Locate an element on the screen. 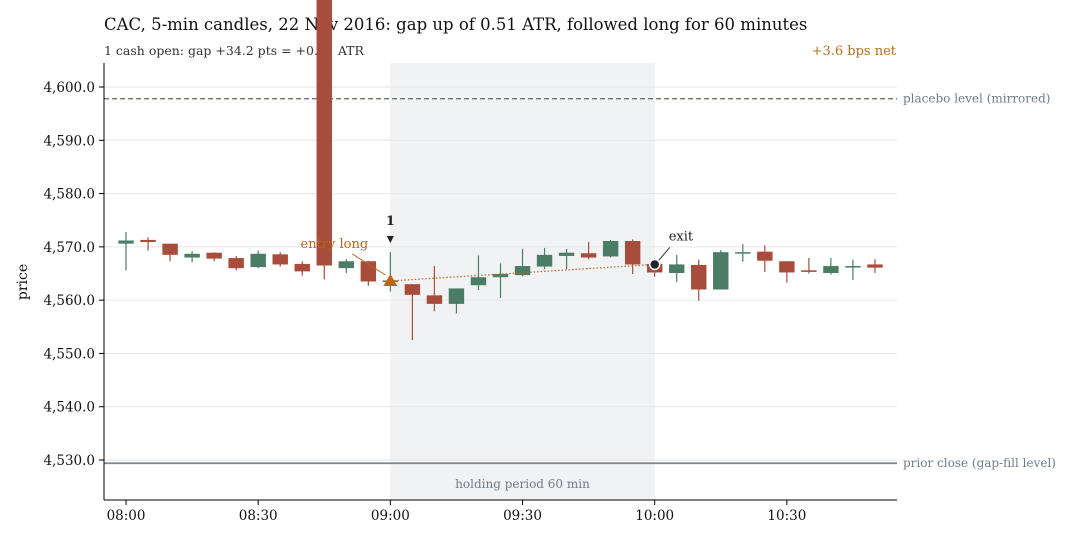 The image size is (1080, 540). net-return-label: +3.6 bps net is located at coordinates (854, 51).